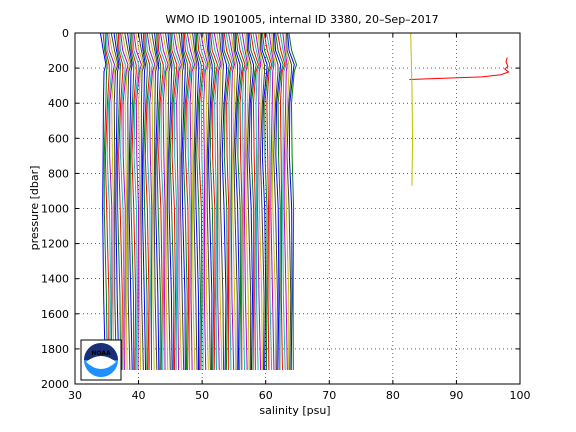 This screenshot has height=432, width=576. Describe the element at coordinates (456, 395) in the screenshot. I see `x-tick-label: 90` at that location.